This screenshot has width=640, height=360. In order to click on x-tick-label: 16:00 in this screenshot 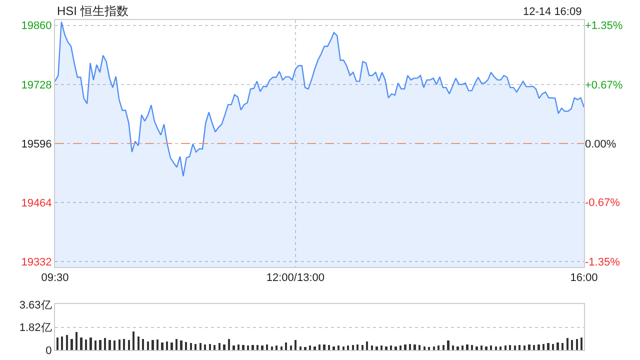, I will do `click(584, 278)`.